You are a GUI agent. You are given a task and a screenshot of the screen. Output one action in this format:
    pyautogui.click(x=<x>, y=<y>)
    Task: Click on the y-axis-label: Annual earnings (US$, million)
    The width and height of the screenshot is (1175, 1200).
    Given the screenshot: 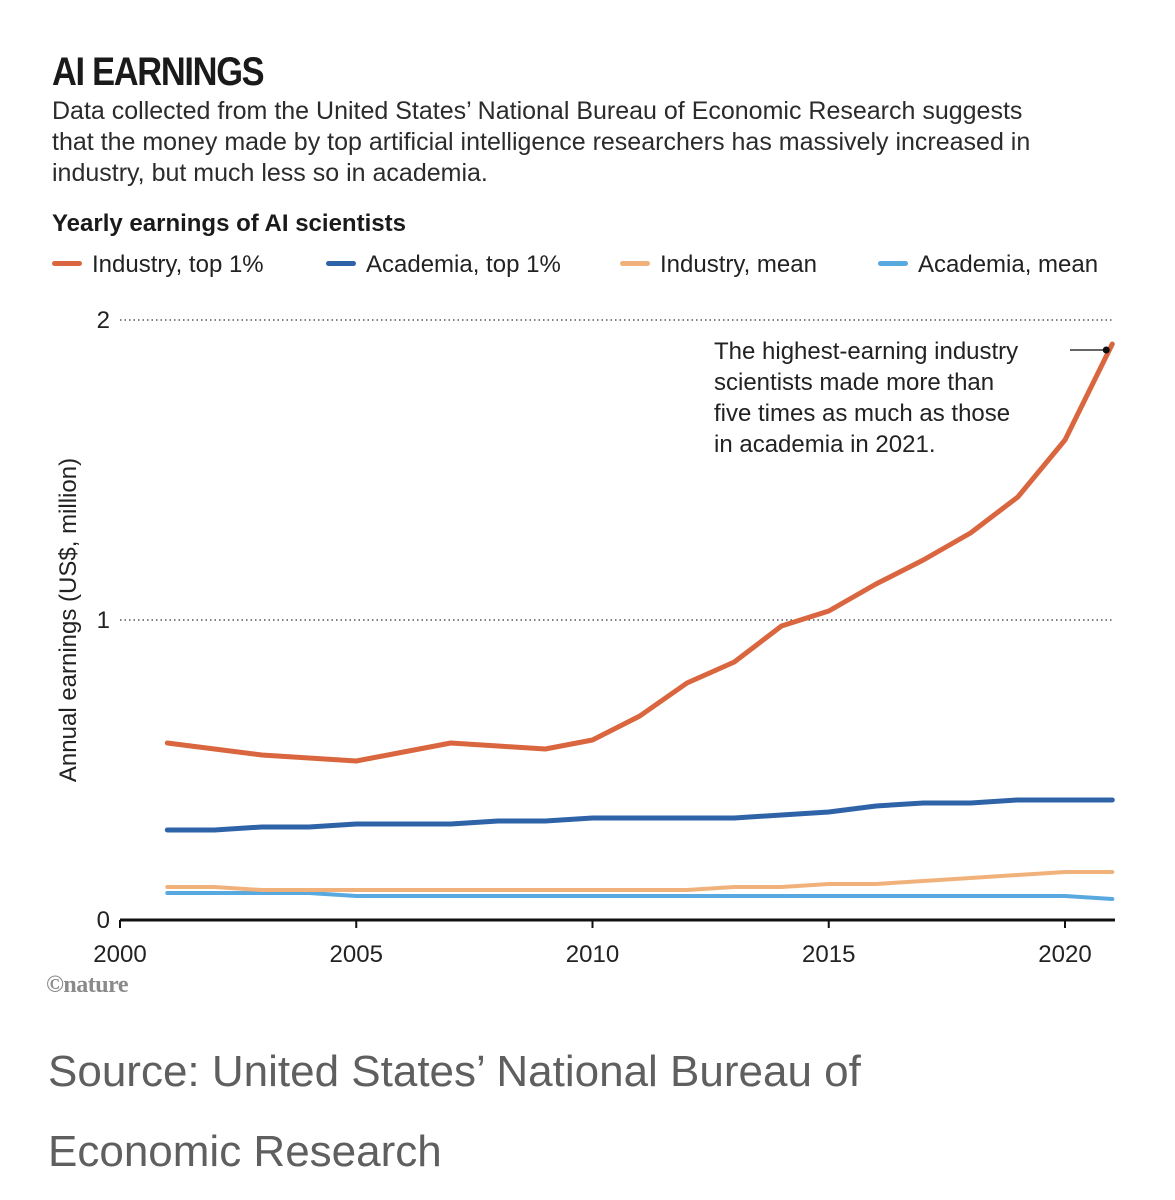 What is the action you would take?
    pyautogui.click(x=68, y=620)
    